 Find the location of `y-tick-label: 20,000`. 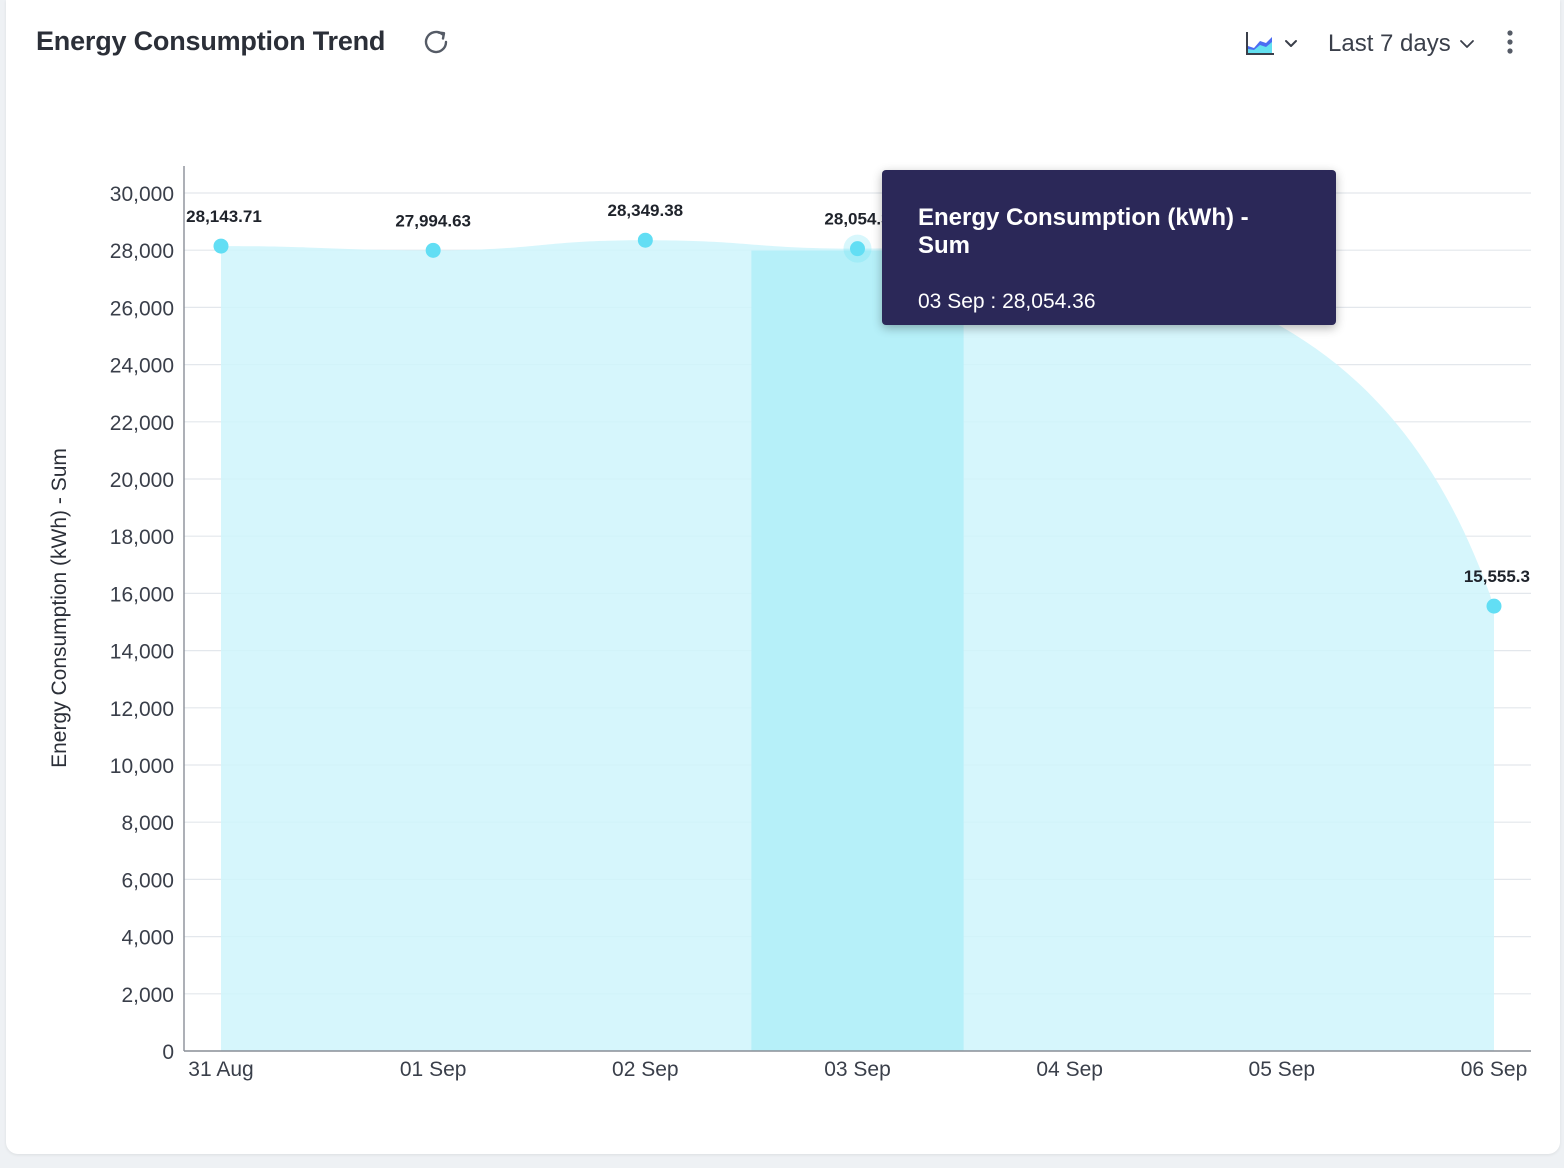

y-tick-label: 20,000 is located at coordinates (142, 480).